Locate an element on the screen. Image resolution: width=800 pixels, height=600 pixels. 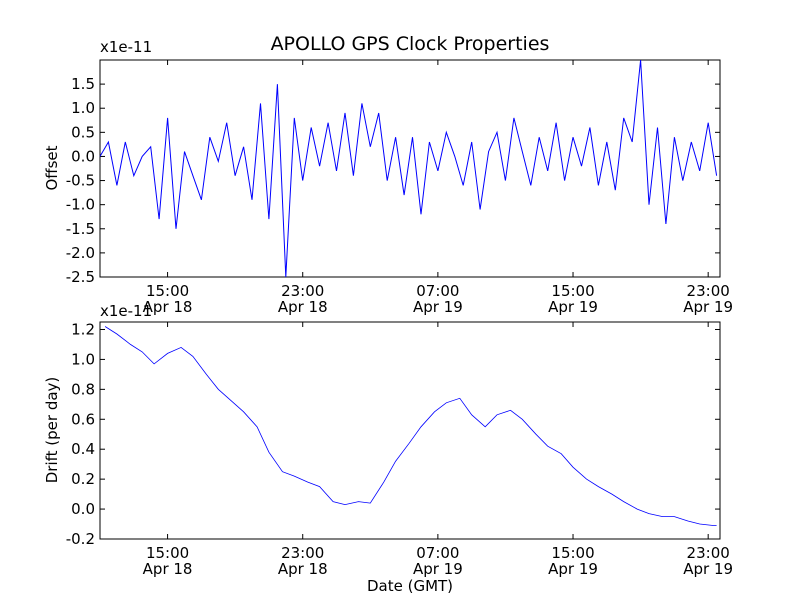
drift-ytick-label: 0.0 is located at coordinates (83, 509).